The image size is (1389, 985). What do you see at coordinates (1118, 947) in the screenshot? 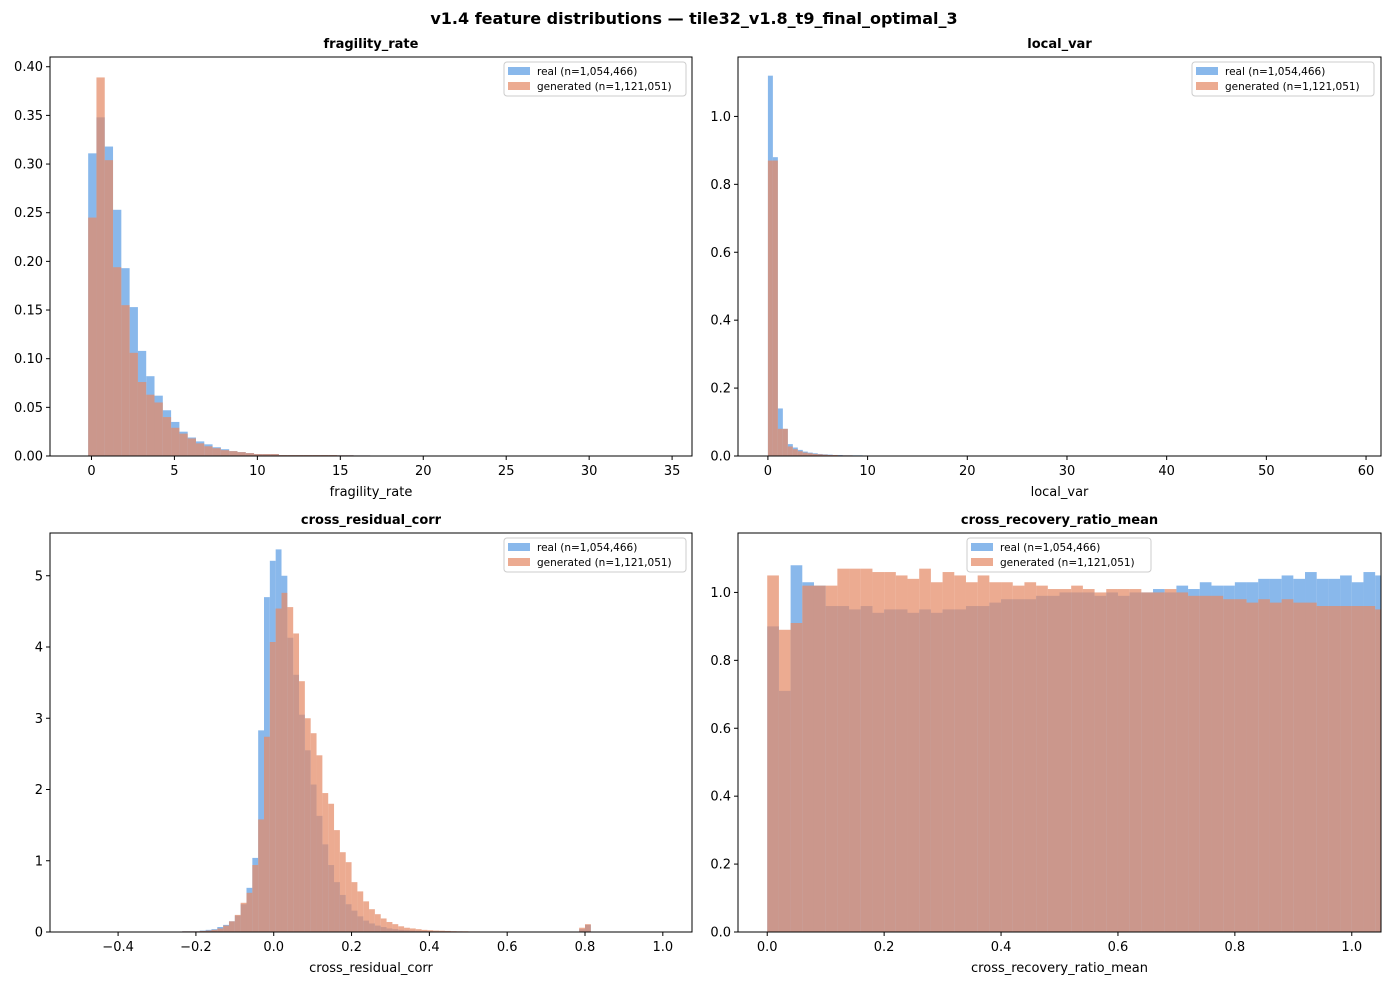
I see `x-tick-label: 0.6` at bounding box center [1118, 947].